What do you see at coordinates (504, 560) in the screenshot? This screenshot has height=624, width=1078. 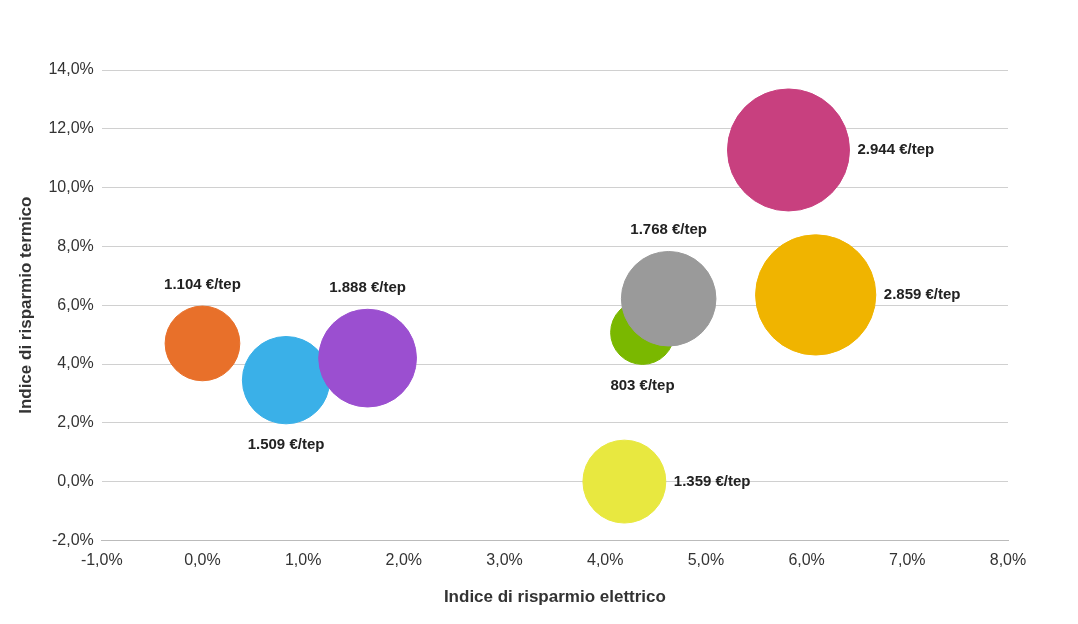 I see `x-tick-label: 3,0%` at bounding box center [504, 560].